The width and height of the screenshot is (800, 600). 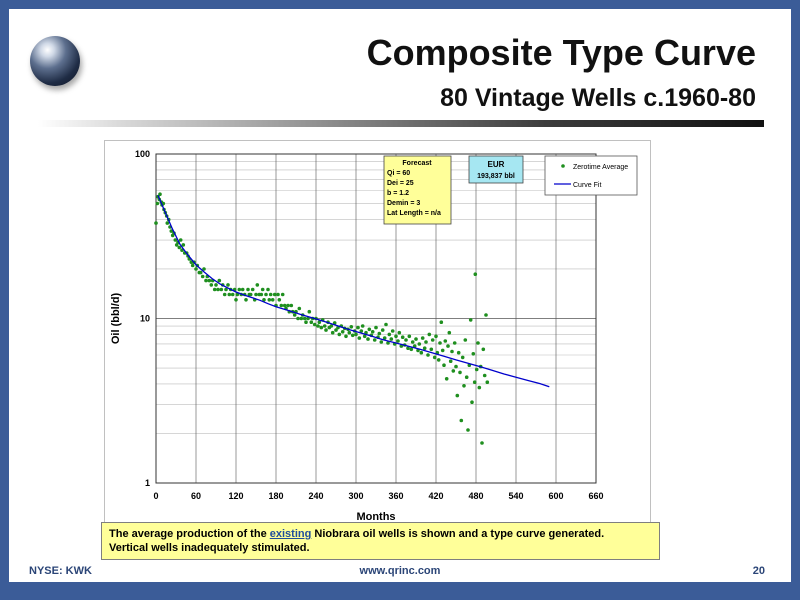 I want to click on x-tick-label: 480, so click(x=475, y=496).